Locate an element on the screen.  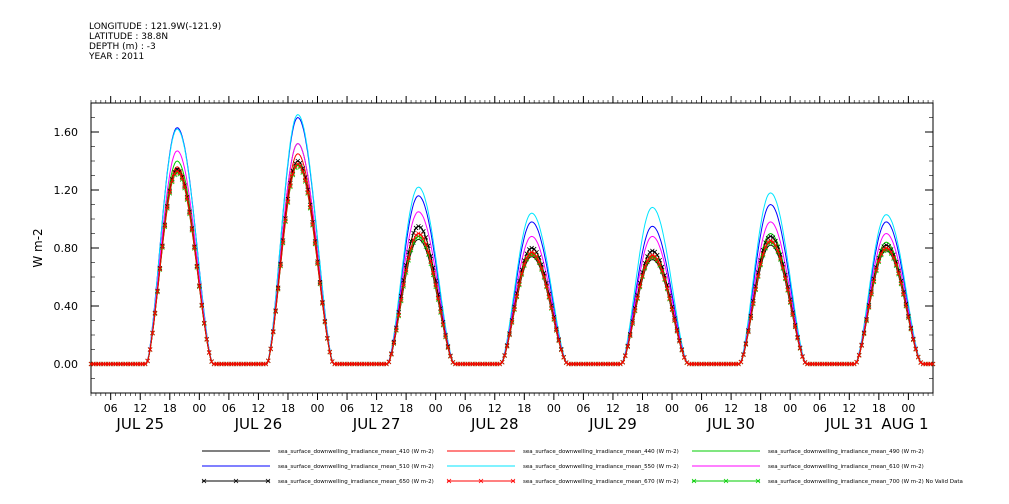
x-day-label: JUL 29 is located at coordinates (612, 424).